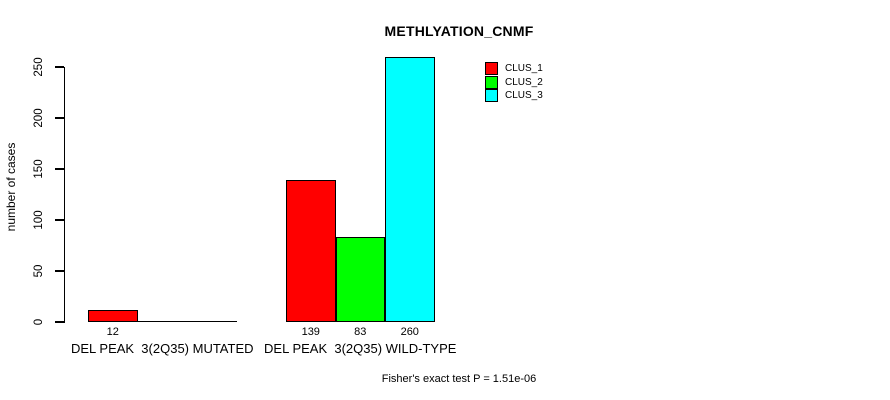 Image resolution: width=890 pixels, height=400 pixels. I want to click on legend-label: CLUS_1, so click(524, 68).